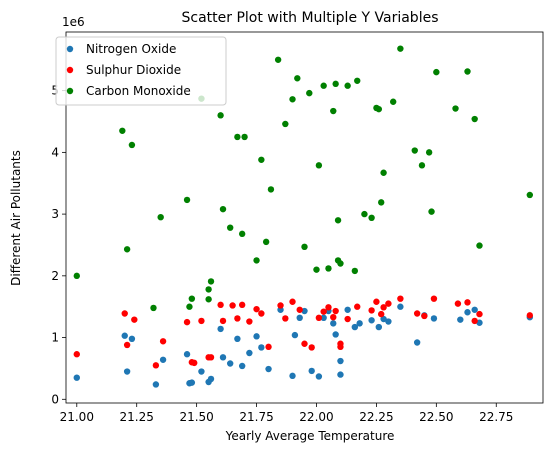  I want to click on x-tick-label: 22.25, so click(376, 417).